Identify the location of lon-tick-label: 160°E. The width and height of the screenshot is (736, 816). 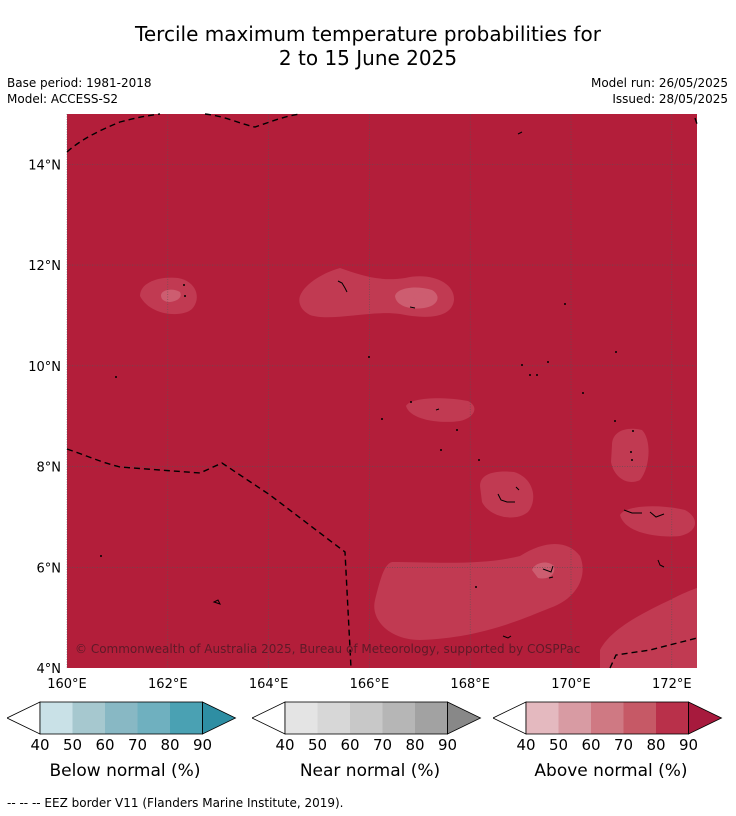
(67, 684).